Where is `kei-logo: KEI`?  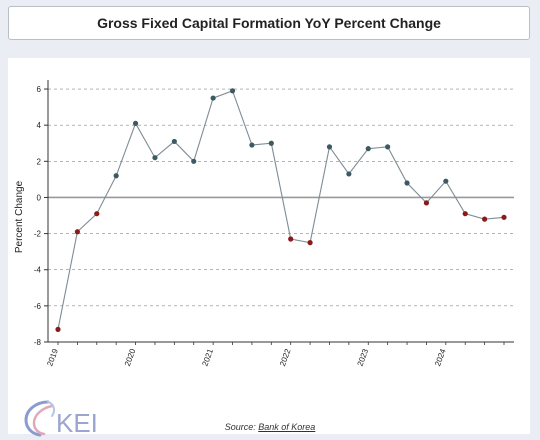
kei-logo: KEI is located at coordinates (61, 419).